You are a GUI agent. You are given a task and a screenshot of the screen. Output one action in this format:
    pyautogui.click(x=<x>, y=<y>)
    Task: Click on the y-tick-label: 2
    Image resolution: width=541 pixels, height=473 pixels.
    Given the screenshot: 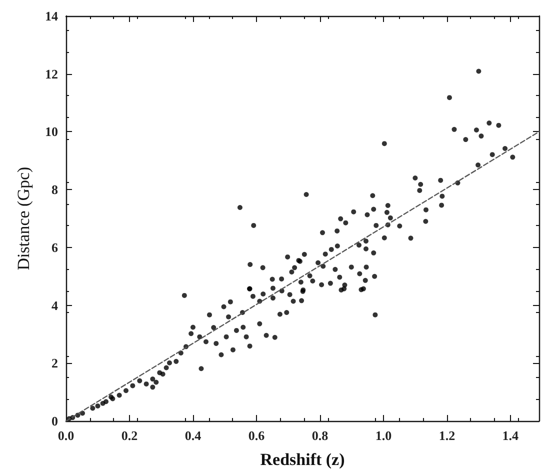 What is the action you would take?
    pyautogui.click(x=55, y=363)
    